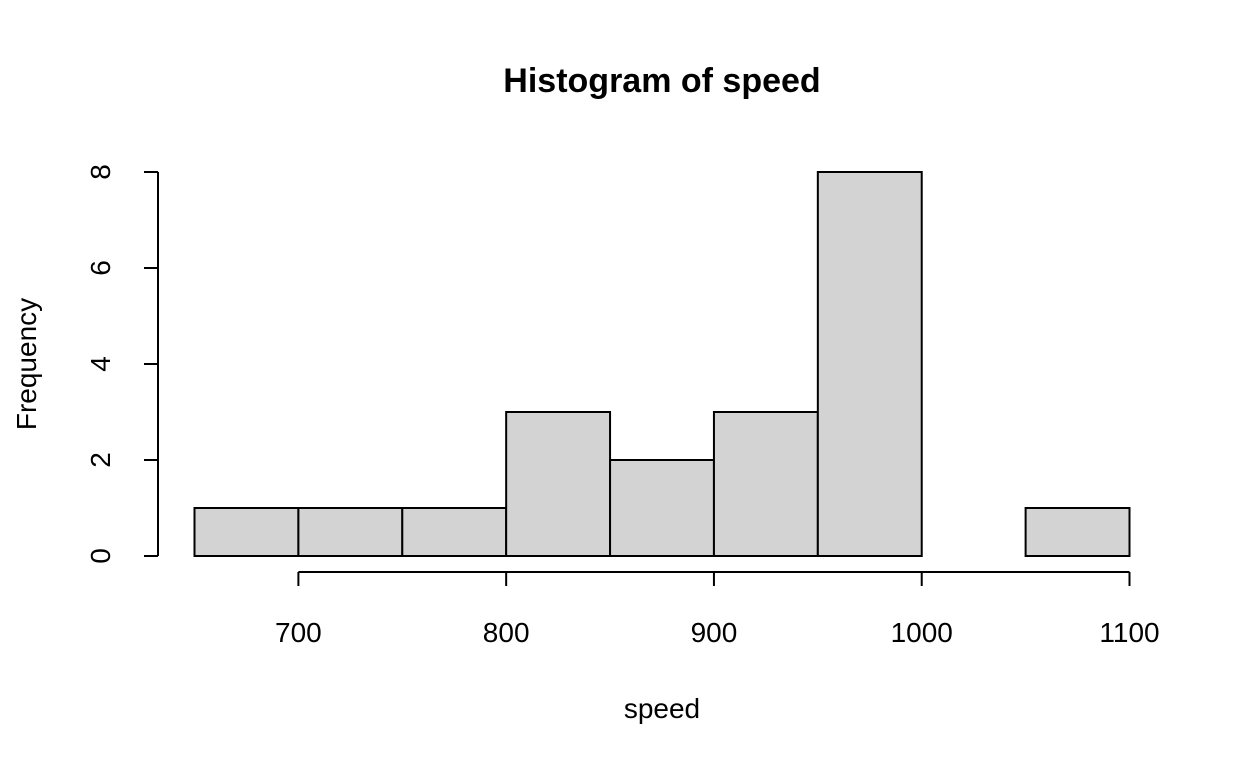 This screenshot has height=768, width=1248. I want to click on x-tick-label-700: 700, so click(298, 632).